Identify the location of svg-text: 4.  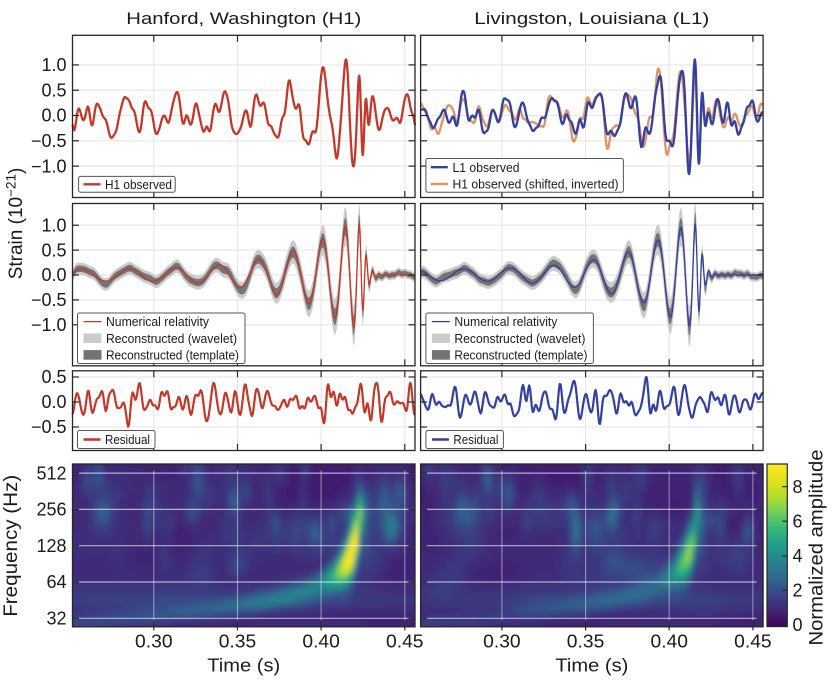
(798, 556).